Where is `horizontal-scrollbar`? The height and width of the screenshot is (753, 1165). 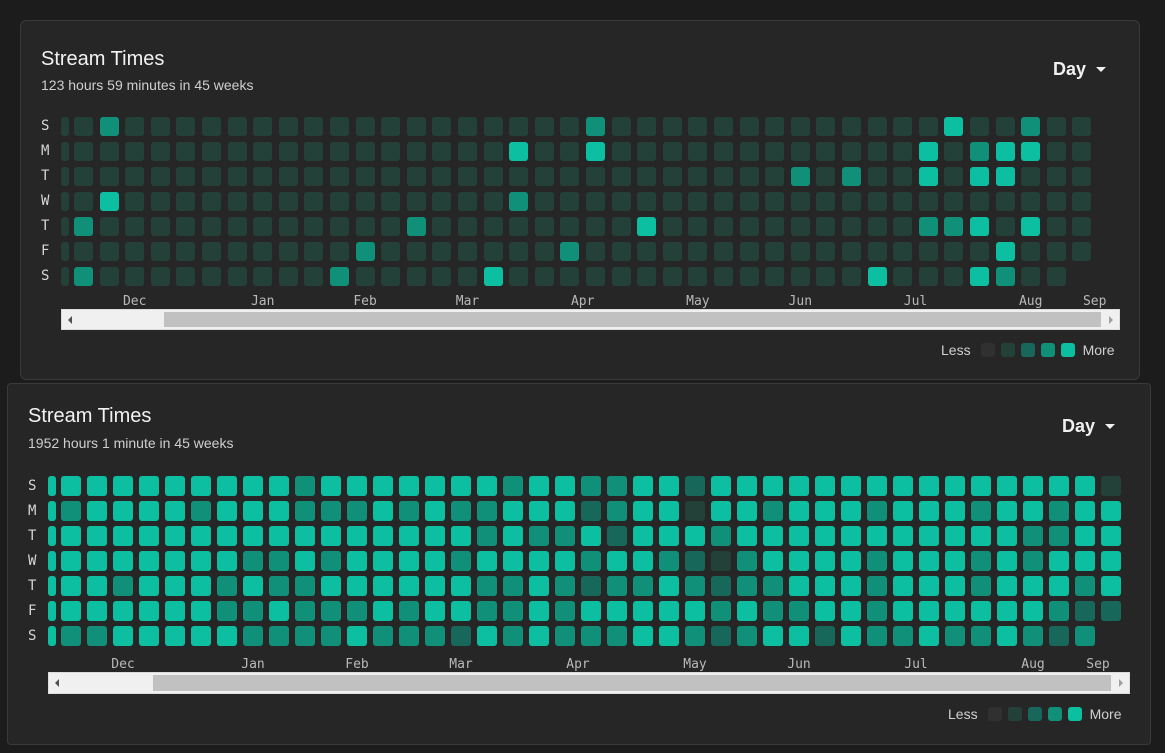
horizontal-scrollbar is located at coordinates (589, 683).